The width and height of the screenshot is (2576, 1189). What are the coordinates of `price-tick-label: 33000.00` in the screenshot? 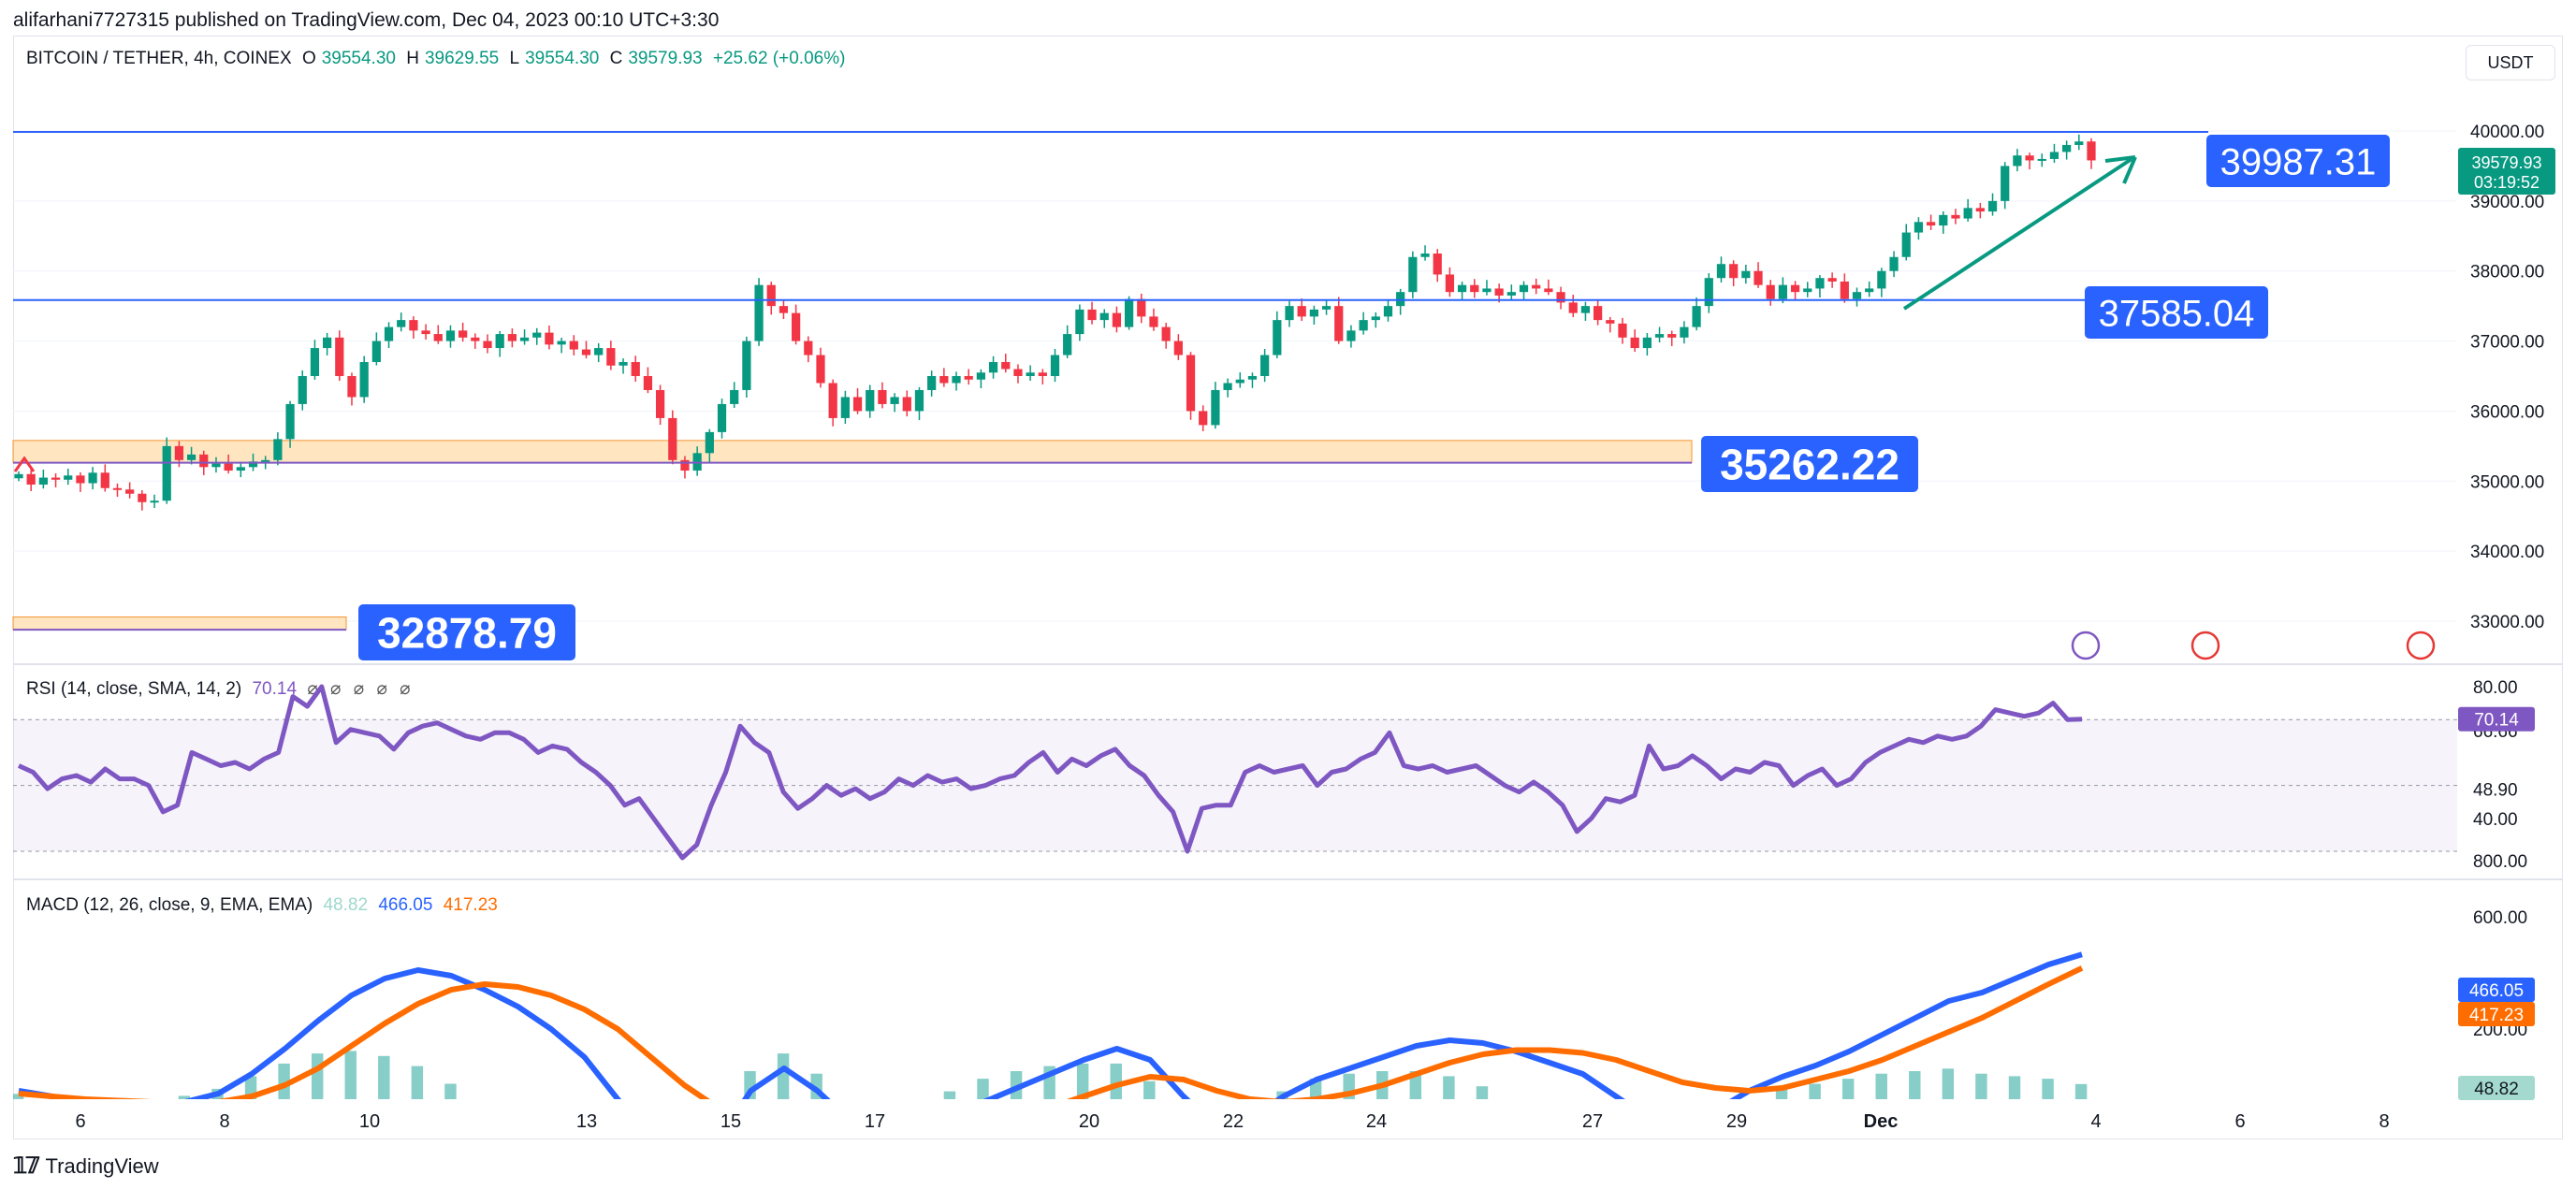 It's located at (2507, 622).